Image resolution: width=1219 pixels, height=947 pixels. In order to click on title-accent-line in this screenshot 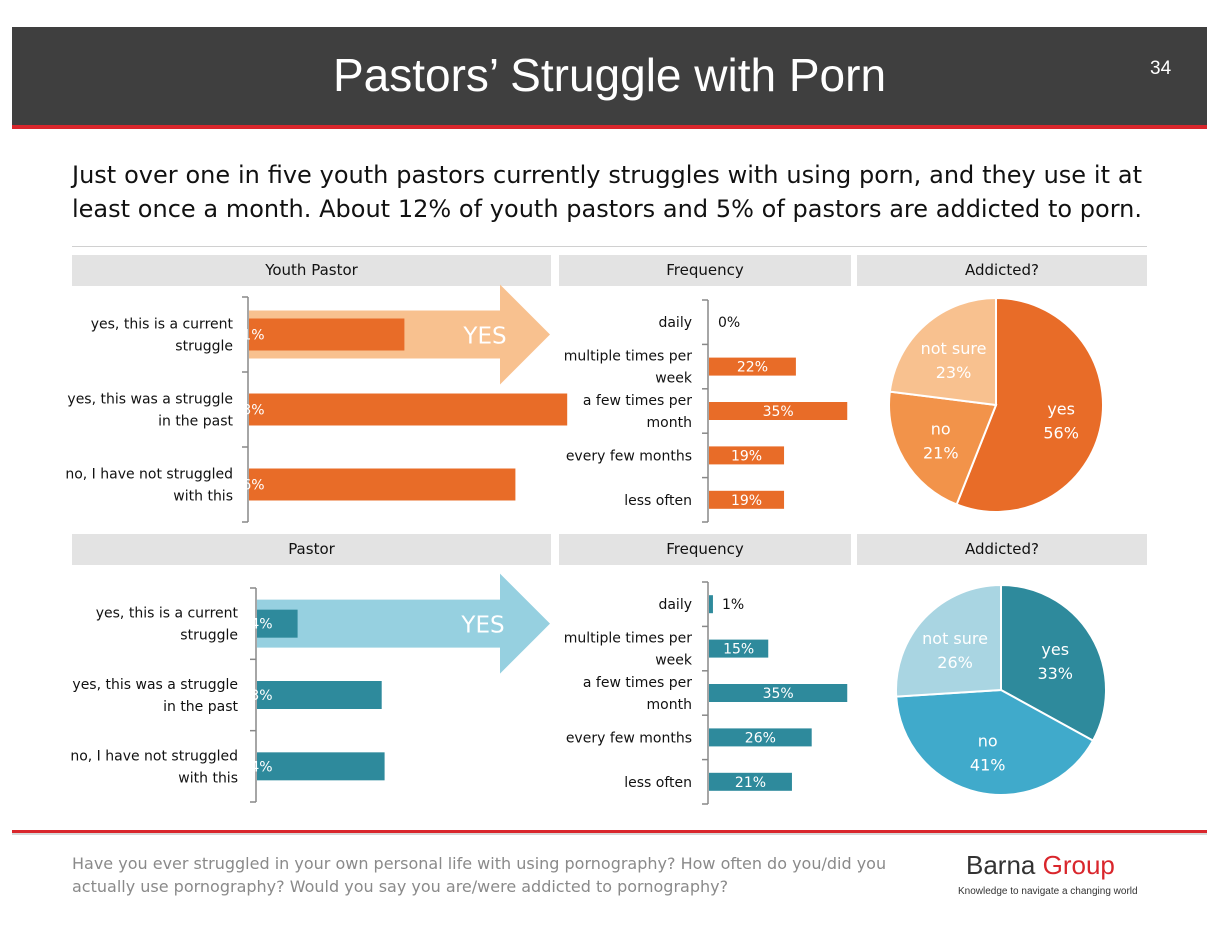, I will do `click(609, 127)`.